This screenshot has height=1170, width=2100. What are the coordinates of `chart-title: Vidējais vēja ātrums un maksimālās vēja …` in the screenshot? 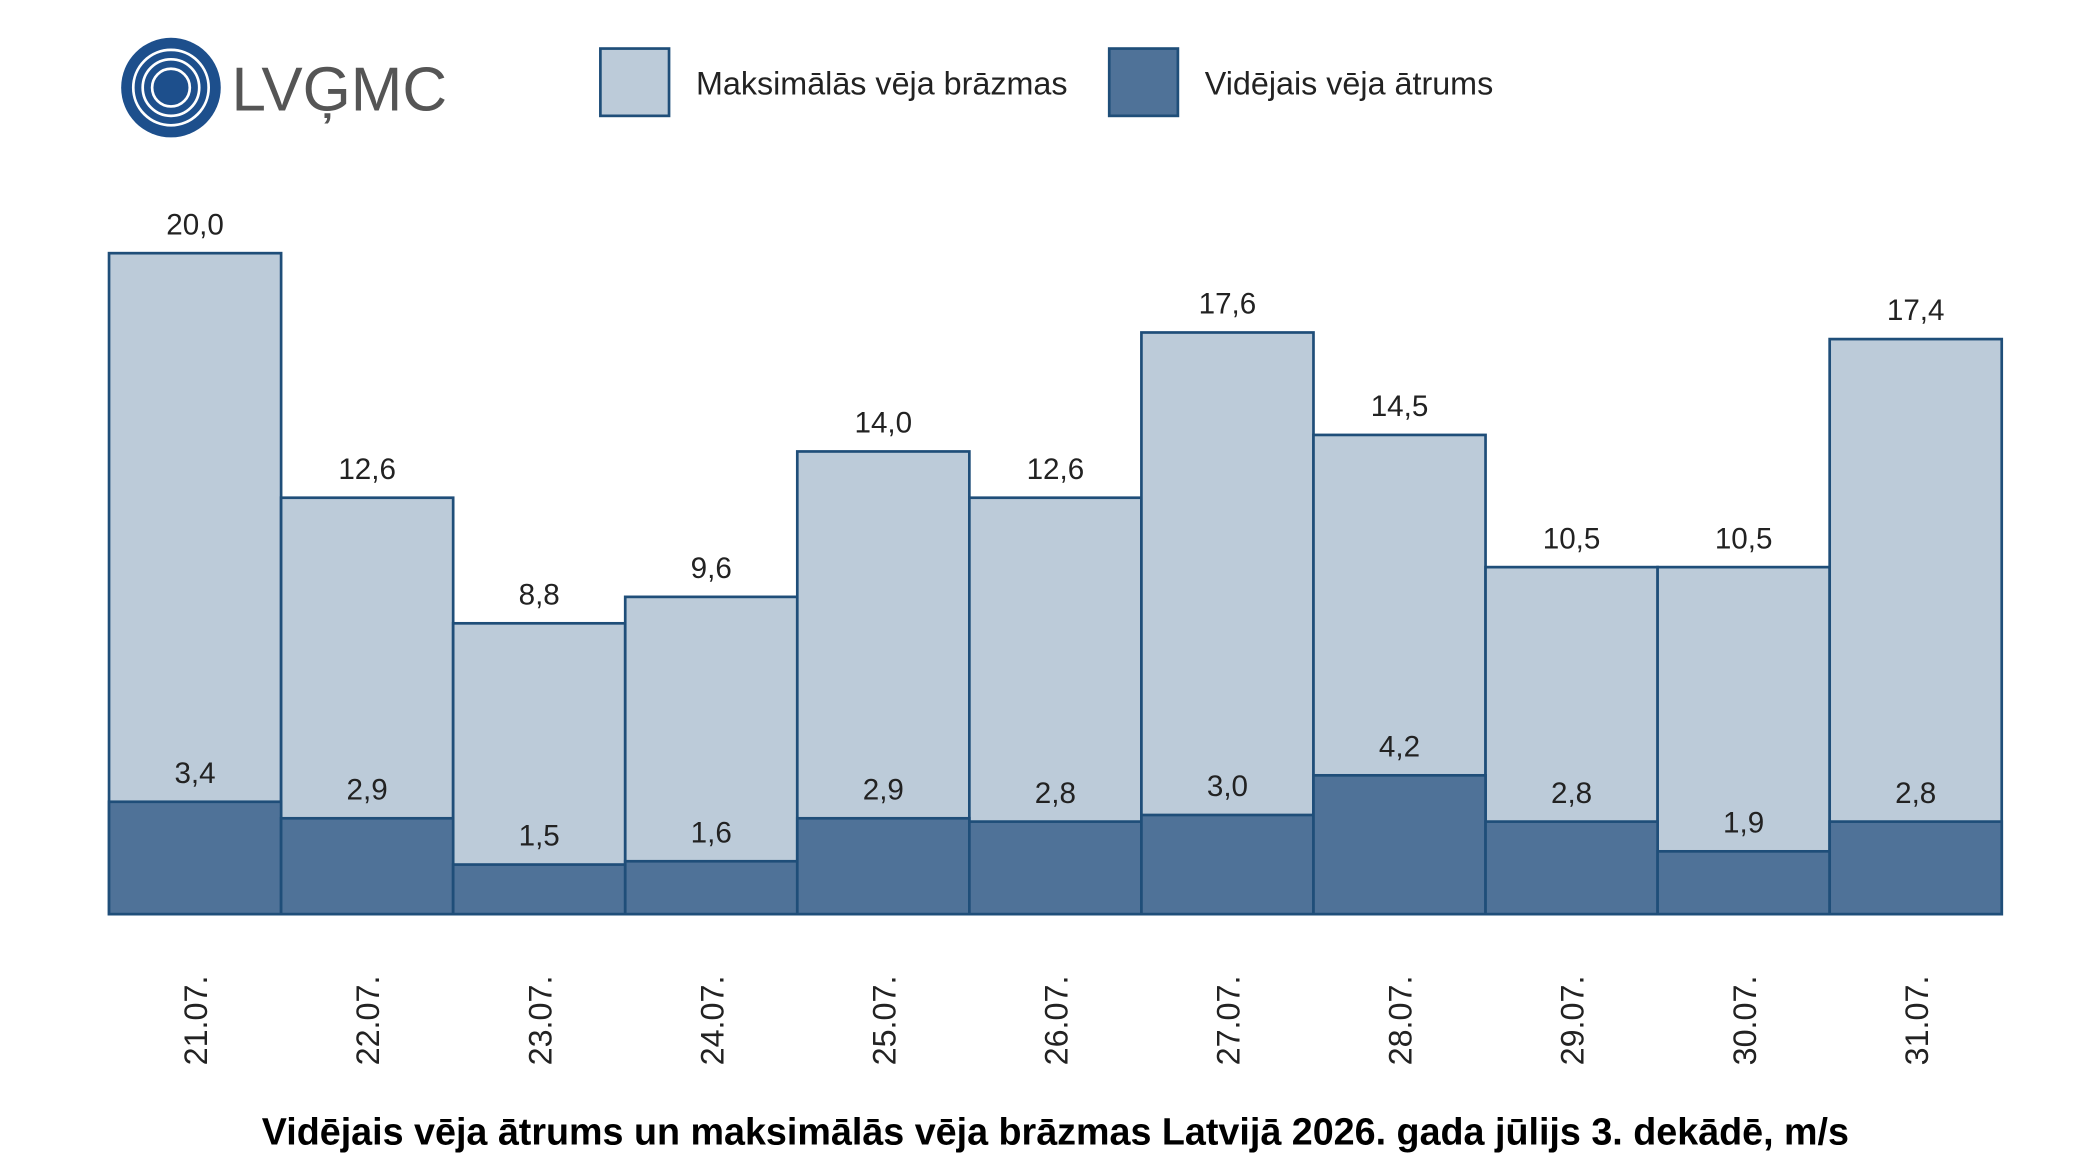 It's located at (1055, 1131).